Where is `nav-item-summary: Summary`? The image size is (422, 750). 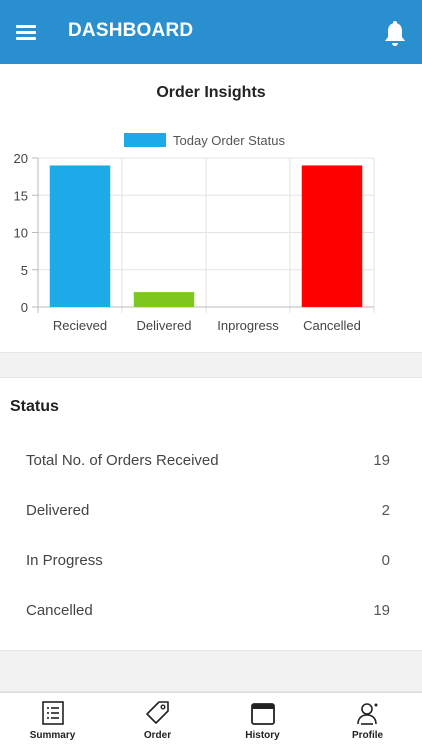 nav-item-summary: Summary is located at coordinates (52, 721).